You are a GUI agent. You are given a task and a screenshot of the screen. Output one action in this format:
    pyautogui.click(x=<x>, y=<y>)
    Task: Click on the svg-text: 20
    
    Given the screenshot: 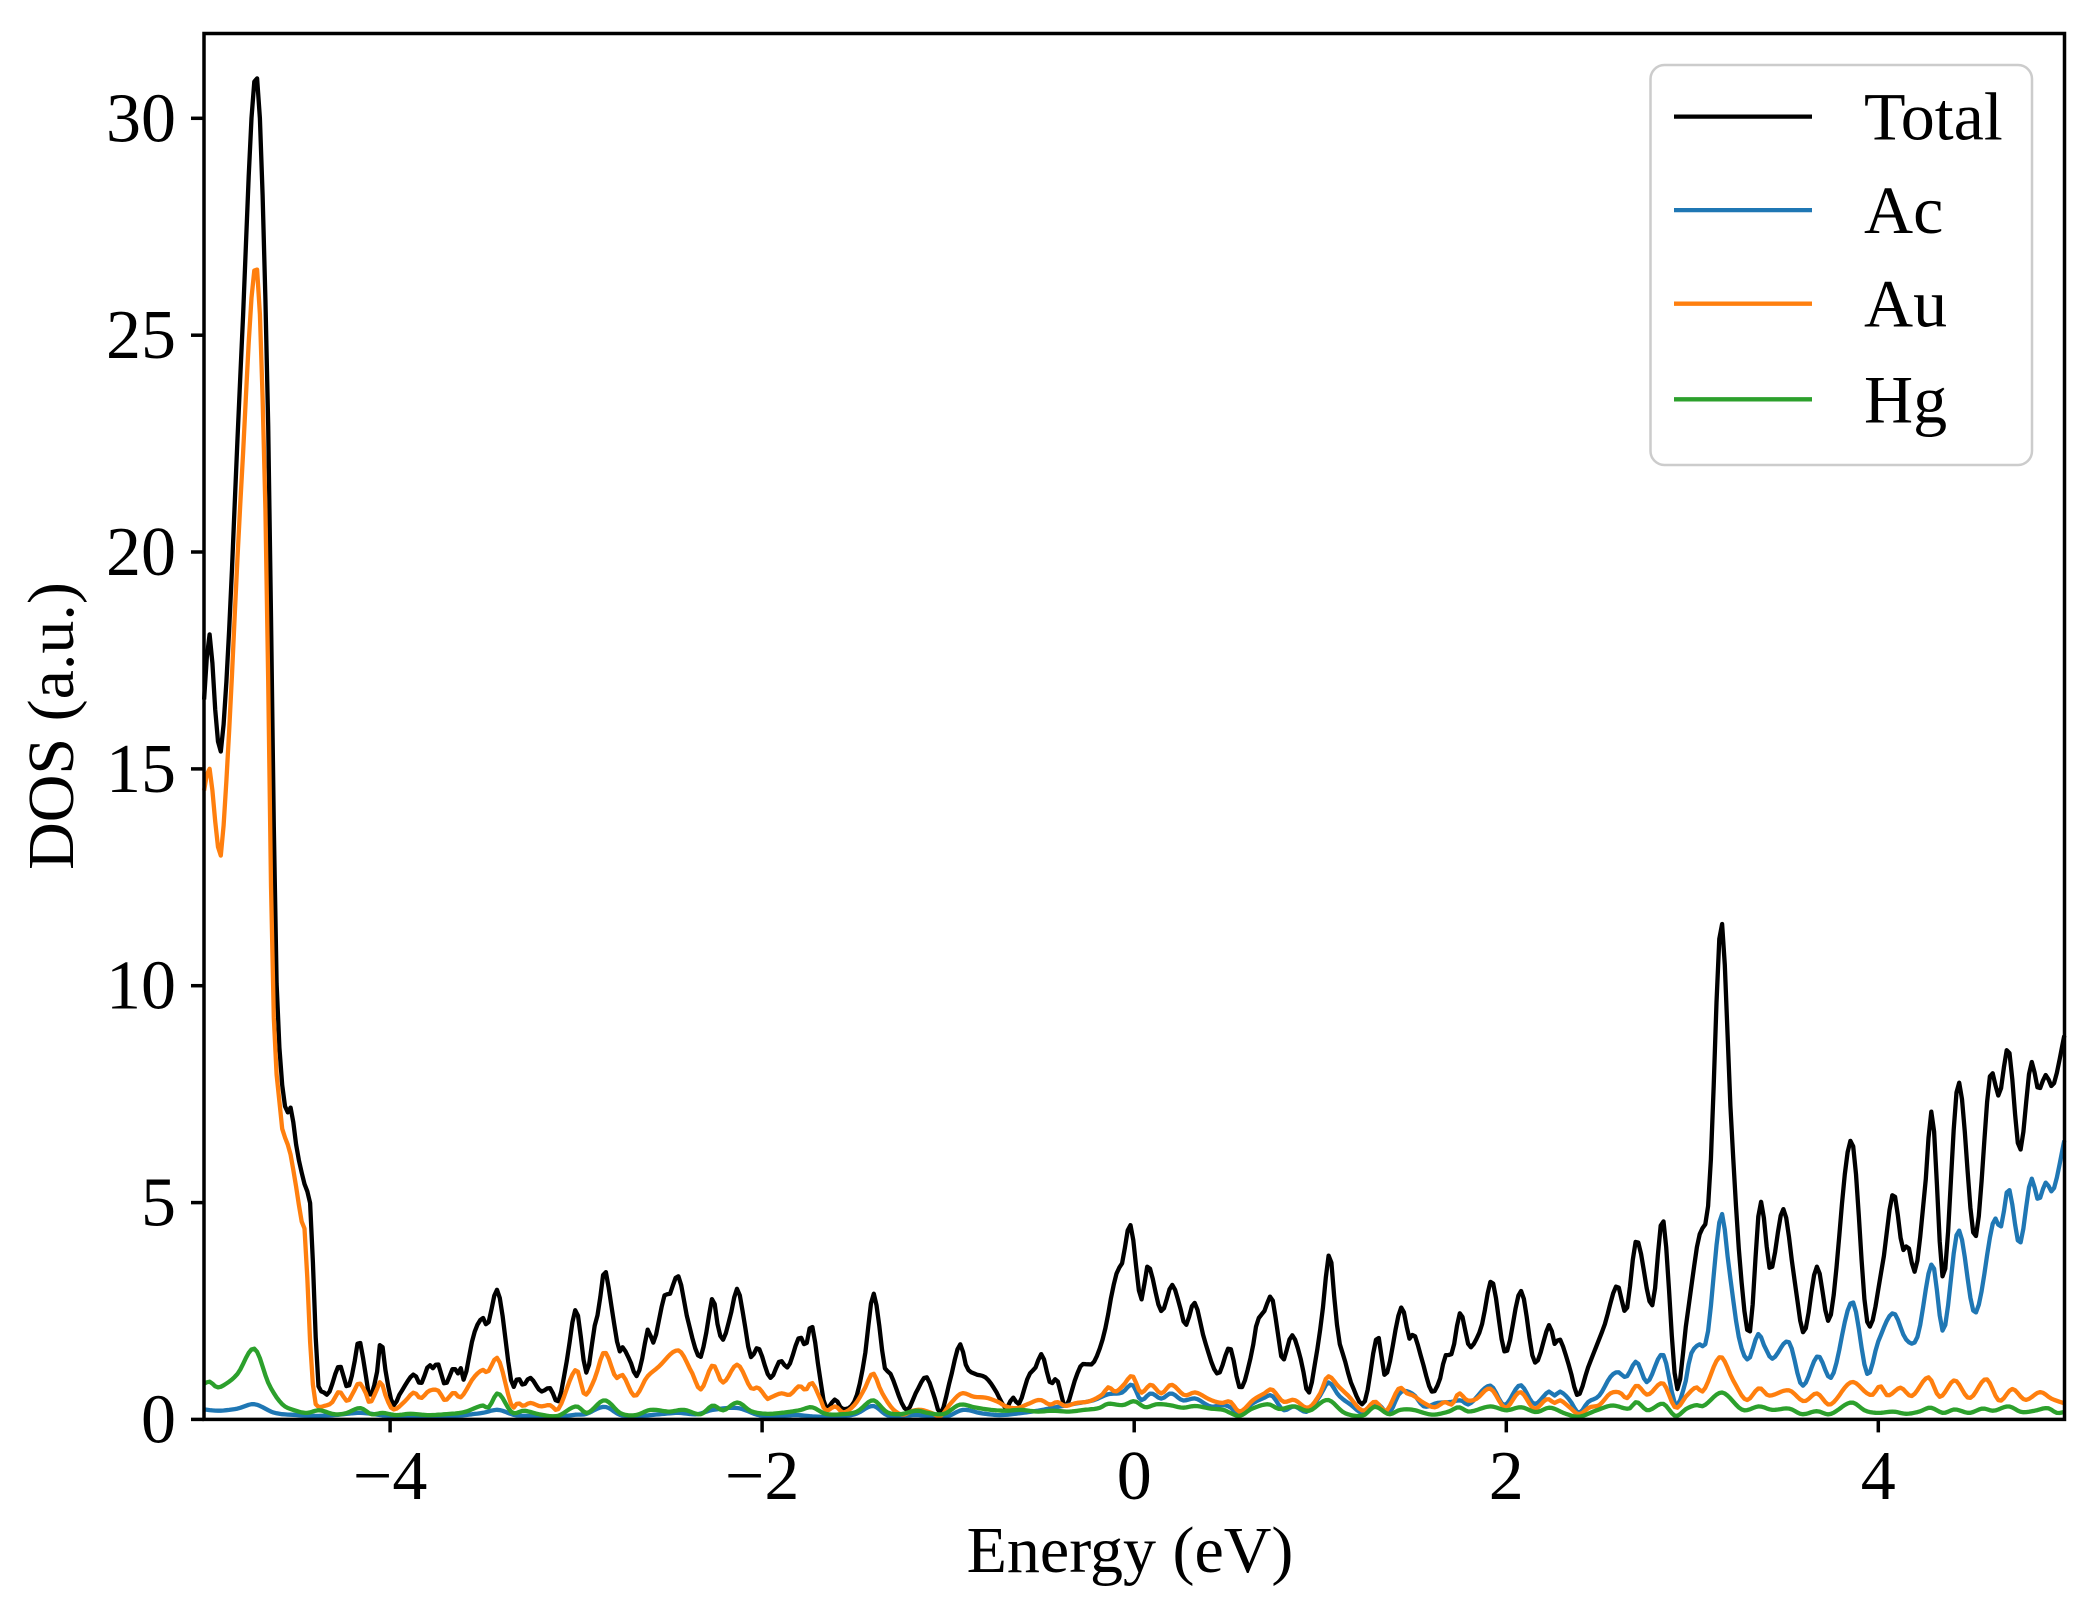 What is the action you would take?
    pyautogui.click(x=141, y=552)
    